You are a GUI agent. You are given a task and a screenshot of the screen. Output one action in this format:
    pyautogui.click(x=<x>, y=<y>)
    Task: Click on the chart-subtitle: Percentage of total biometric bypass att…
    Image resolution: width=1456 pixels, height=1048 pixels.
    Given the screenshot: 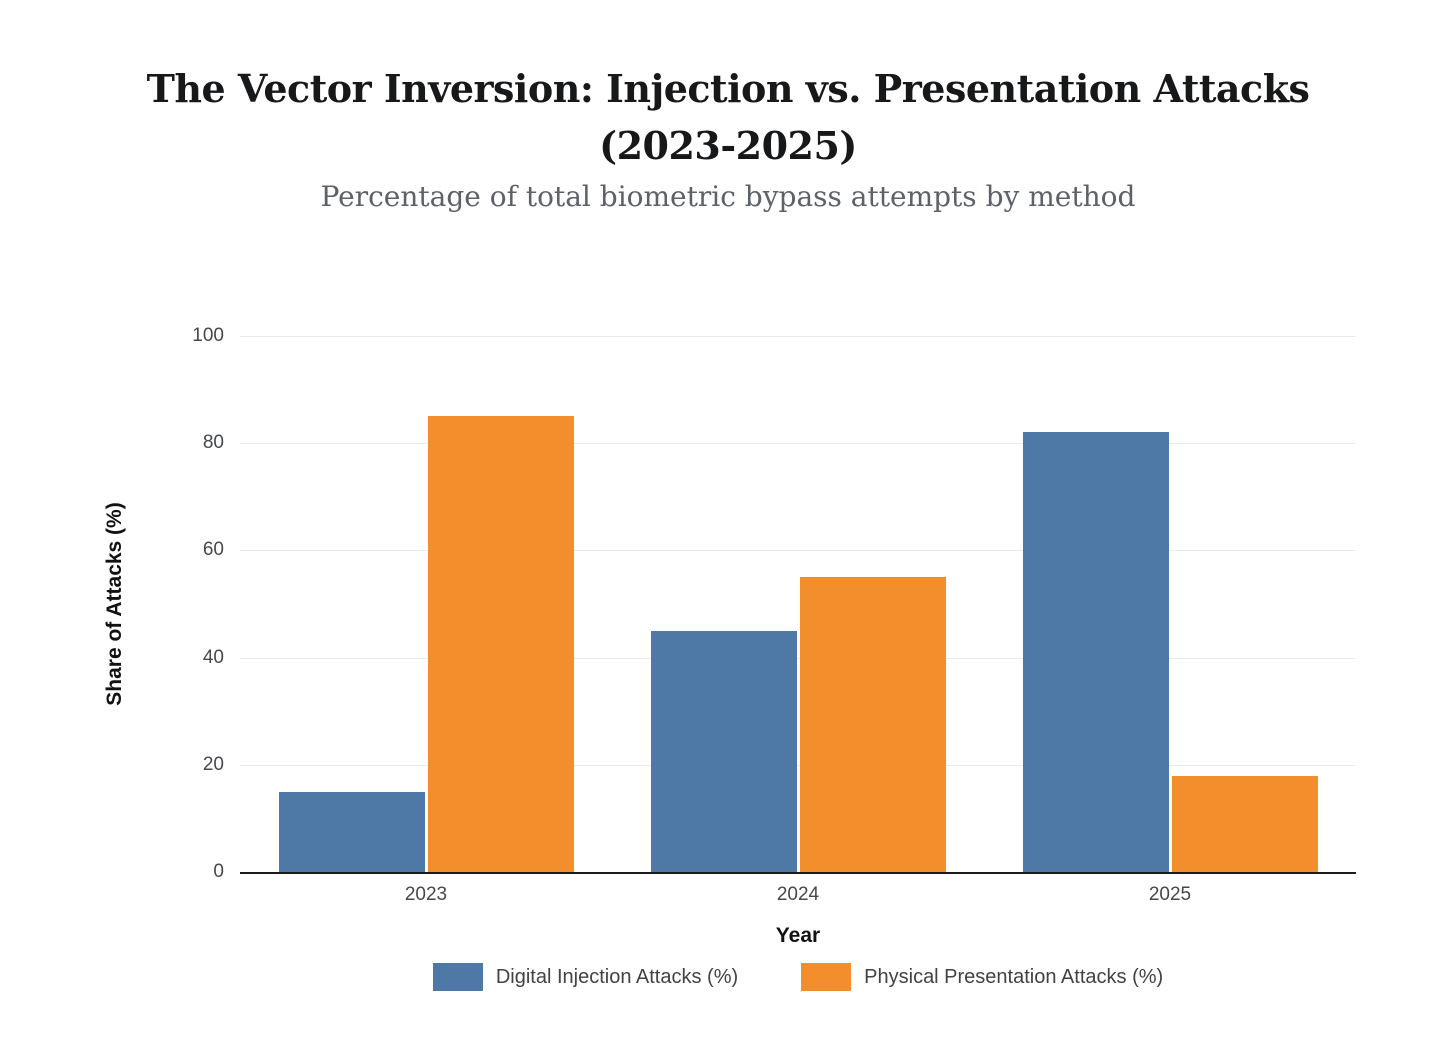 What is the action you would take?
    pyautogui.click(x=728, y=196)
    